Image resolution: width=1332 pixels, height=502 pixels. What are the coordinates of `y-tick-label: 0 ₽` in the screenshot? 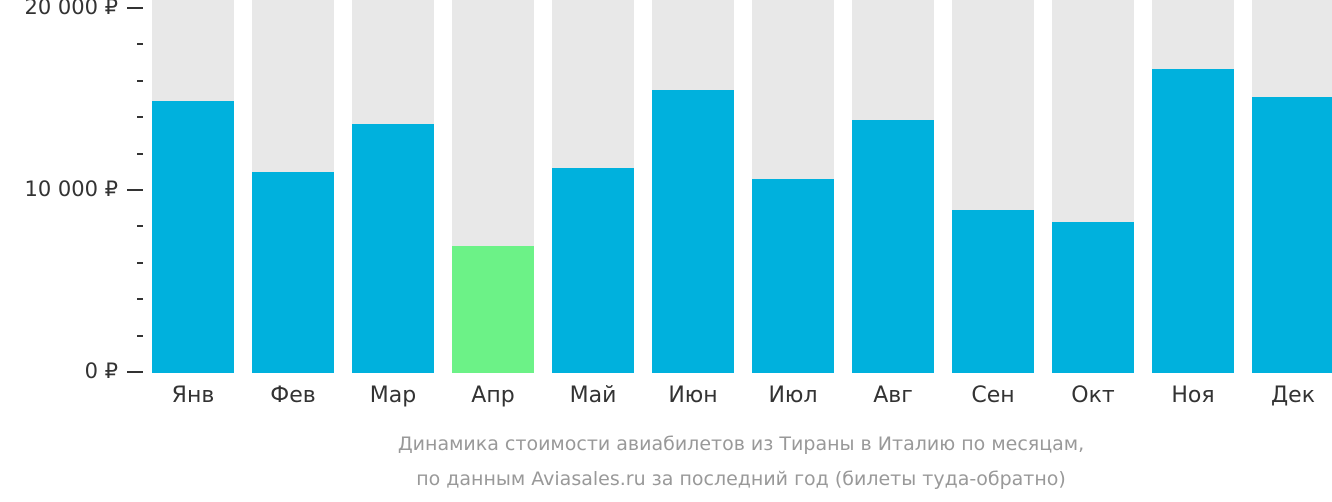 It's located at (101, 371).